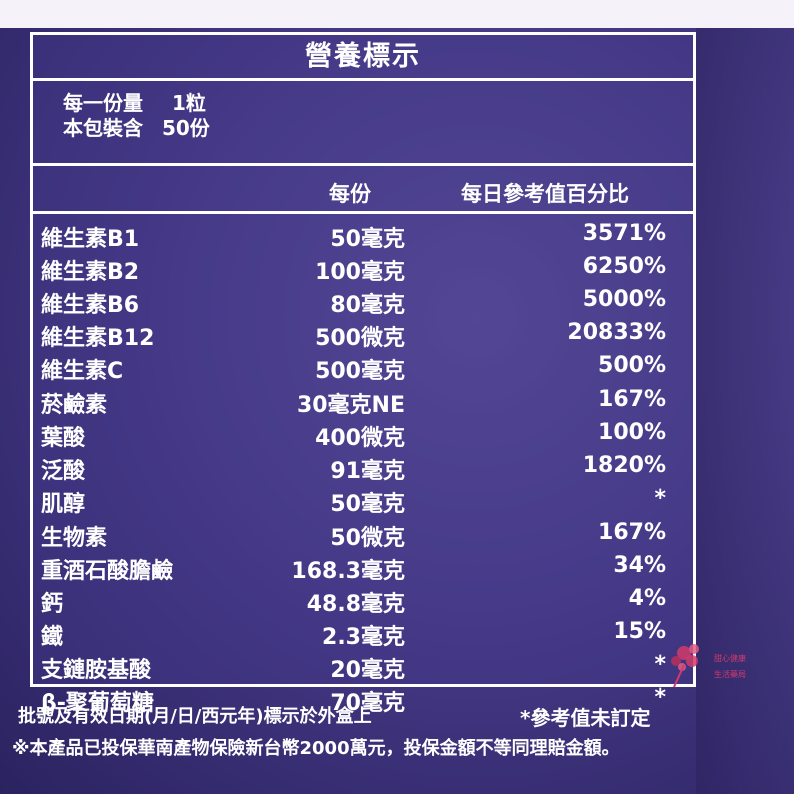  I want to click on nutrient-amount: 70毫克, so click(367, 703).